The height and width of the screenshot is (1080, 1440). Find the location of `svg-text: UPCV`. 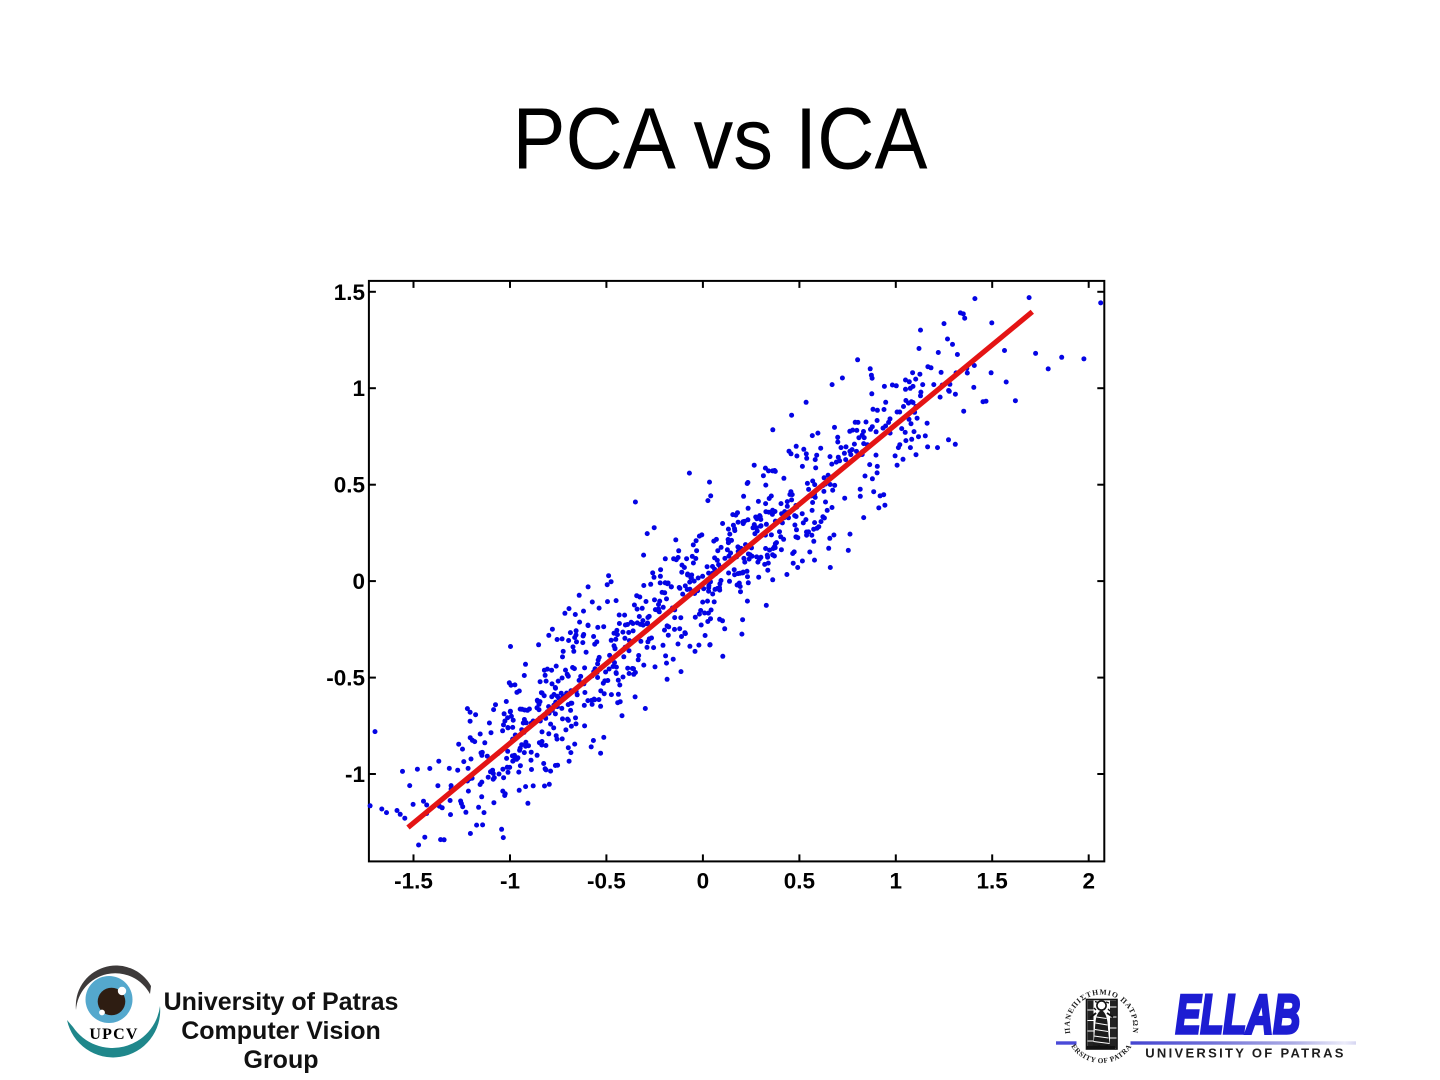

svg-text: UPCV is located at coordinates (113, 1034).